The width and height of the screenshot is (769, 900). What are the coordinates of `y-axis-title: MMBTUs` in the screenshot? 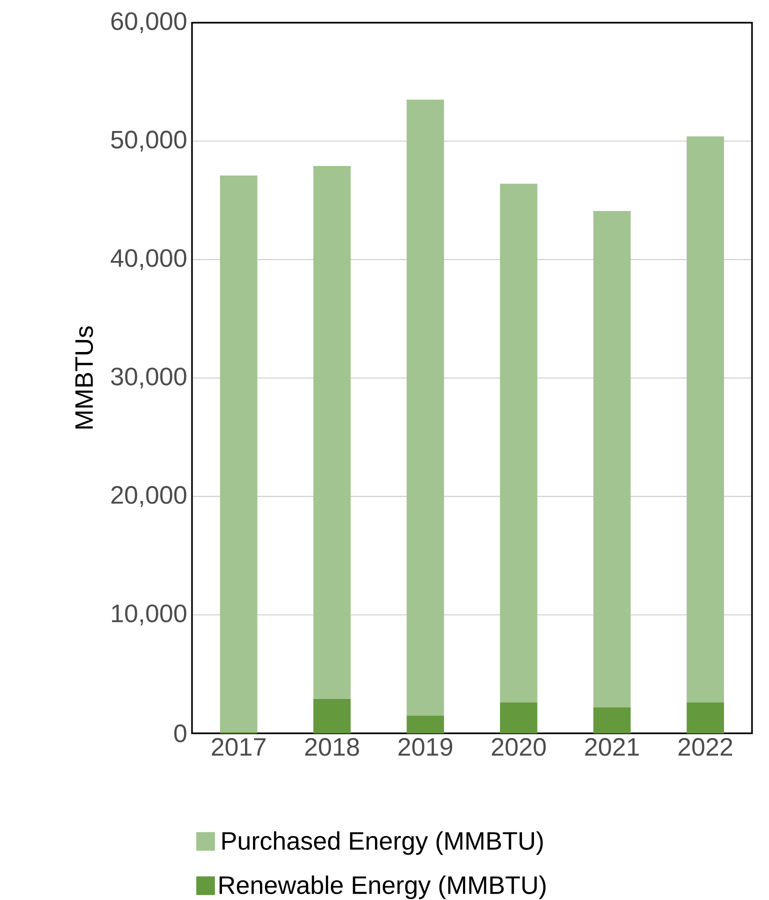 It's located at (84, 377).